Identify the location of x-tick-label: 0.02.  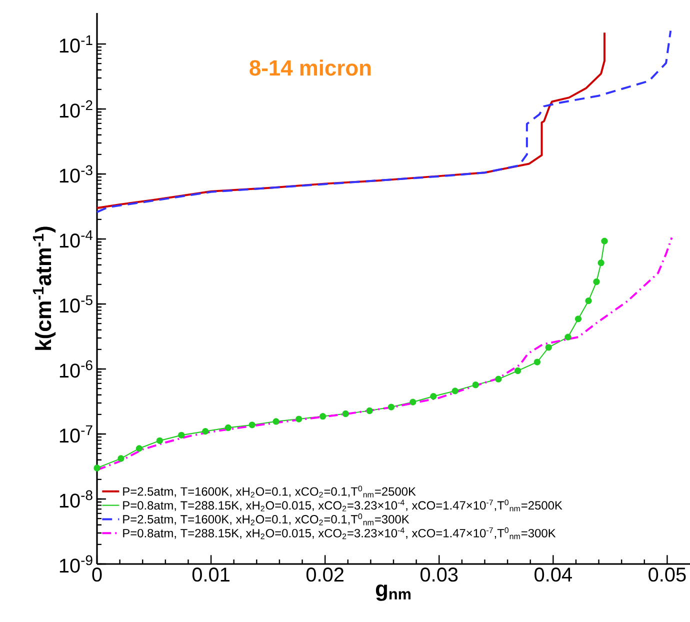
(325, 575).